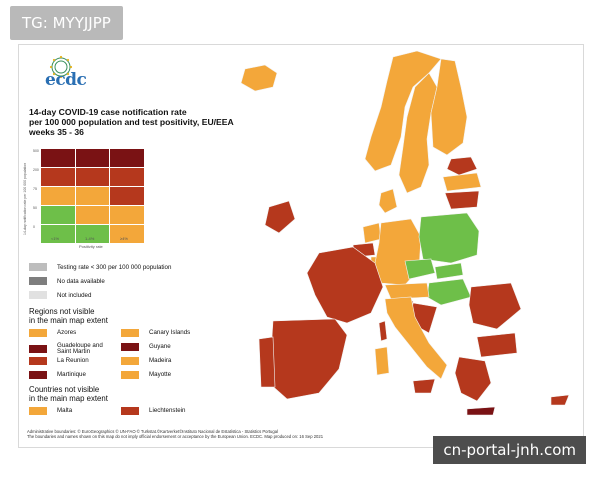 This screenshot has height=480, width=600. I want to click on country-legend-item: Liechtenstein, so click(165, 411).